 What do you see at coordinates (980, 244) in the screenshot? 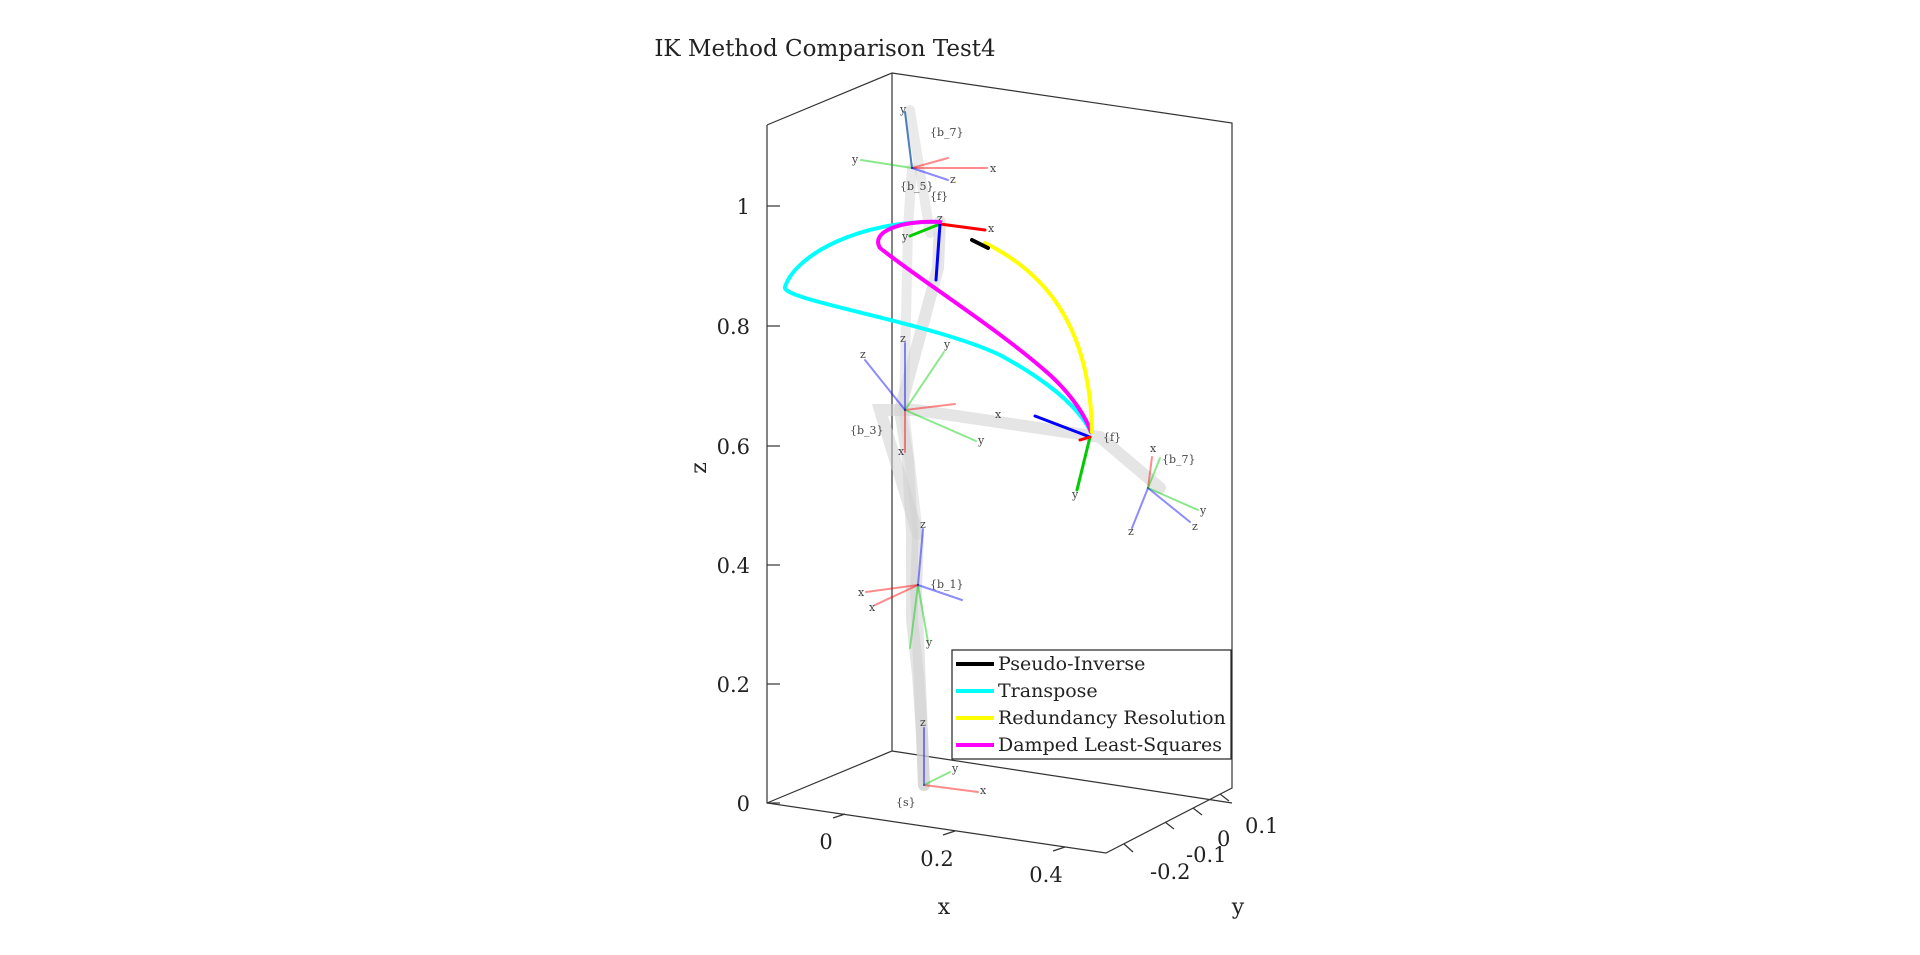
I see `trajectory-pseudo-inverse` at bounding box center [980, 244].